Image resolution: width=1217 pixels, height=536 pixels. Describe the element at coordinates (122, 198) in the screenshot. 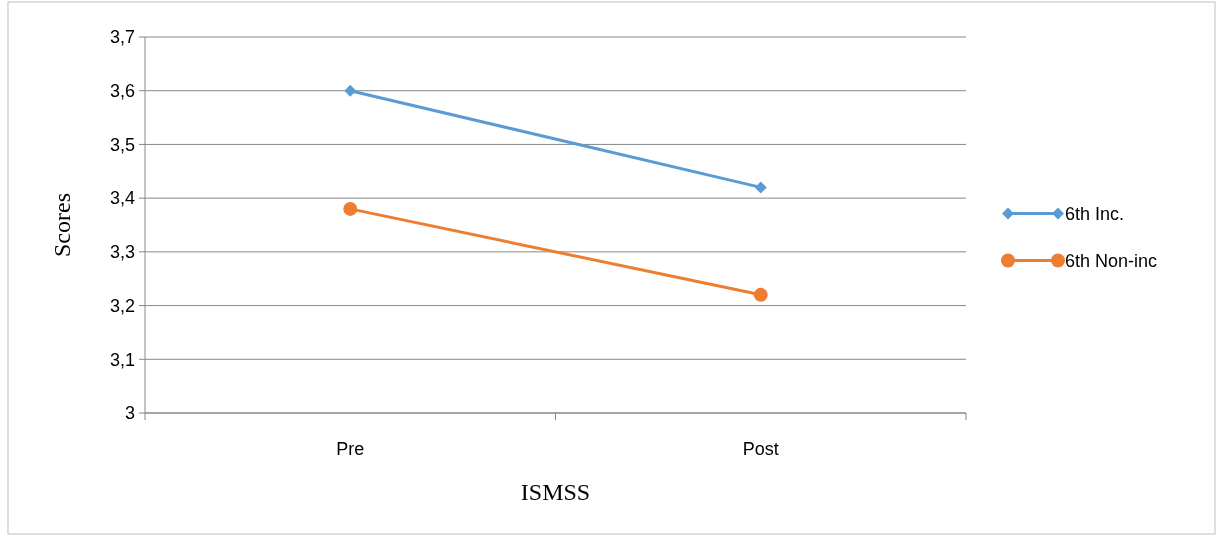

I see `y-tick-label: 3,4` at that location.